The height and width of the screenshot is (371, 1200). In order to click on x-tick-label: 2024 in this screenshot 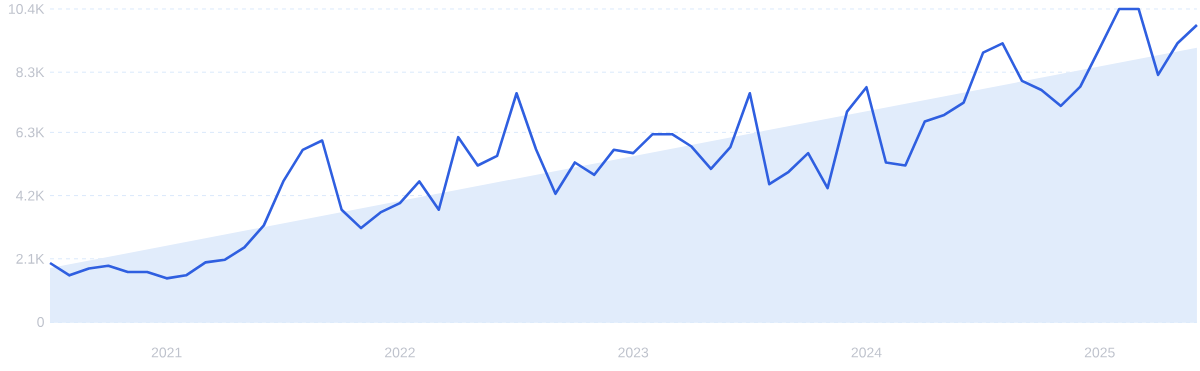, I will do `click(866, 352)`.